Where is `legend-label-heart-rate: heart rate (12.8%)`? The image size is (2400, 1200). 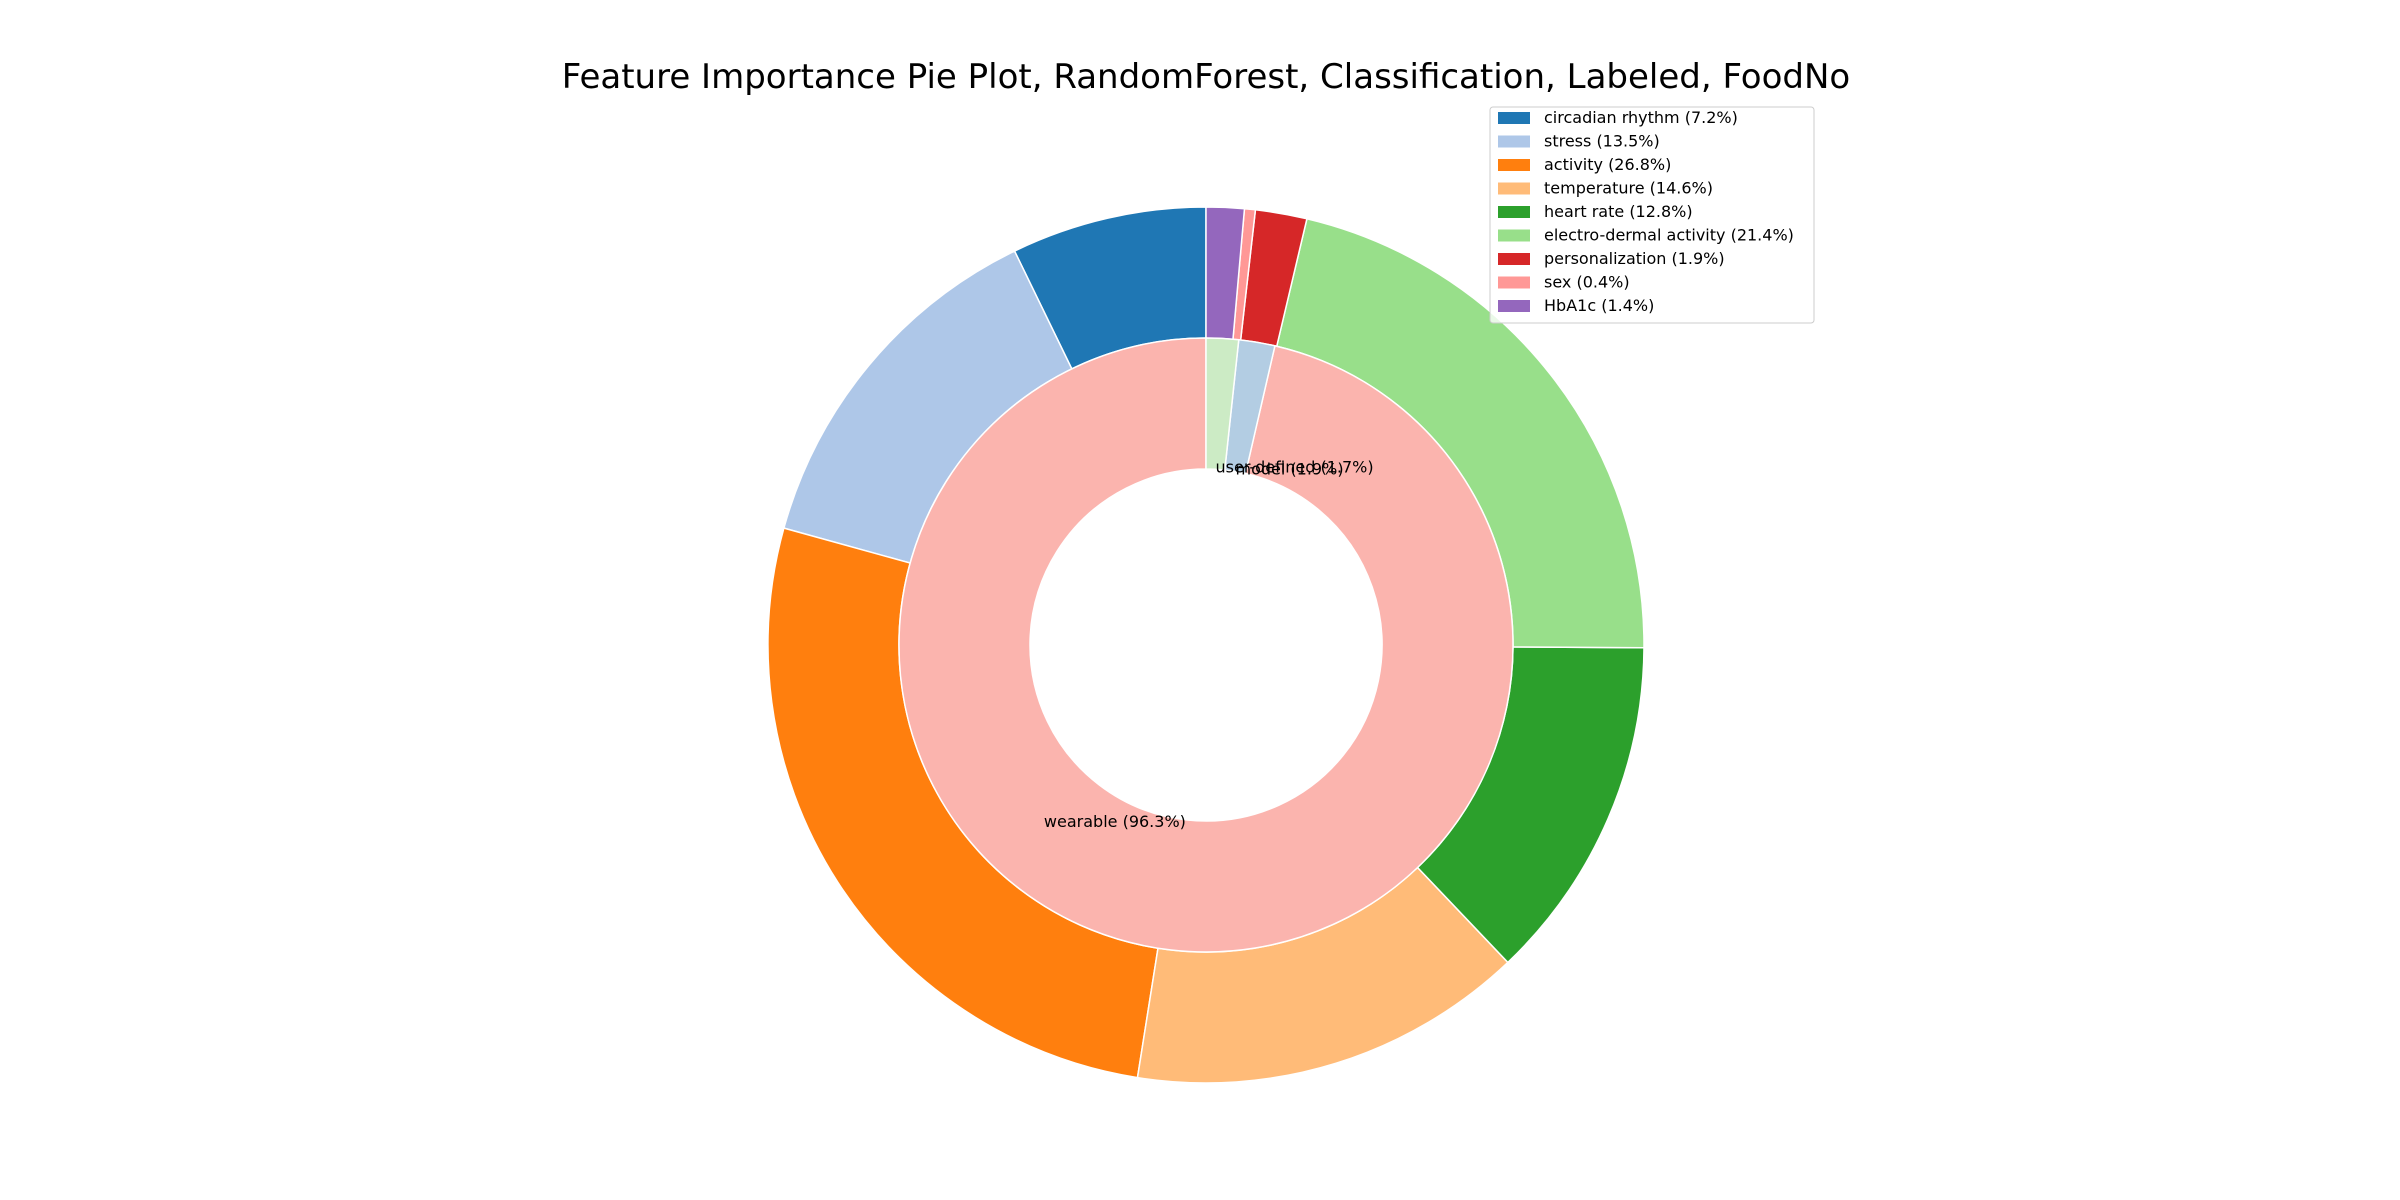 legend-label-heart-rate: heart rate (12.8%) is located at coordinates (1618, 211).